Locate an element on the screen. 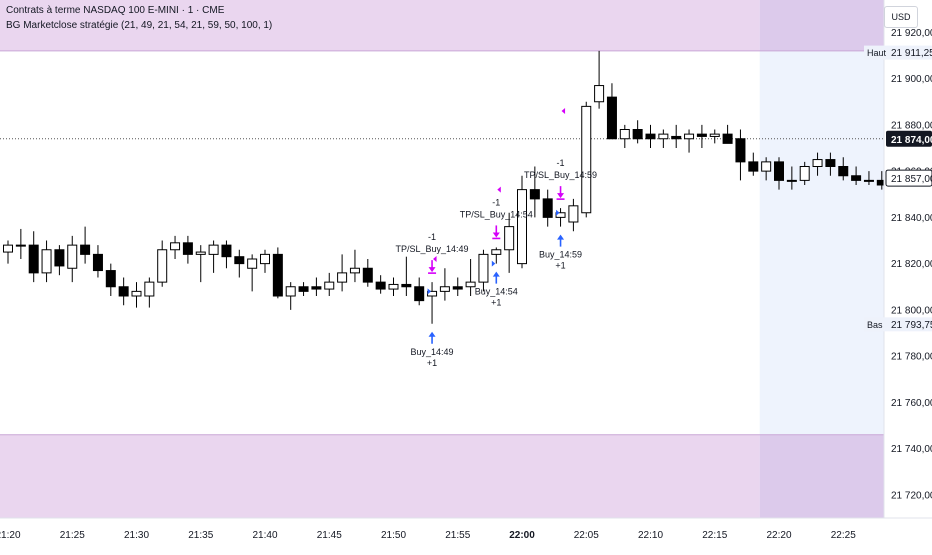 The height and width of the screenshot is (555, 932). y-tick-label: 21 820,00 is located at coordinates (911, 264).